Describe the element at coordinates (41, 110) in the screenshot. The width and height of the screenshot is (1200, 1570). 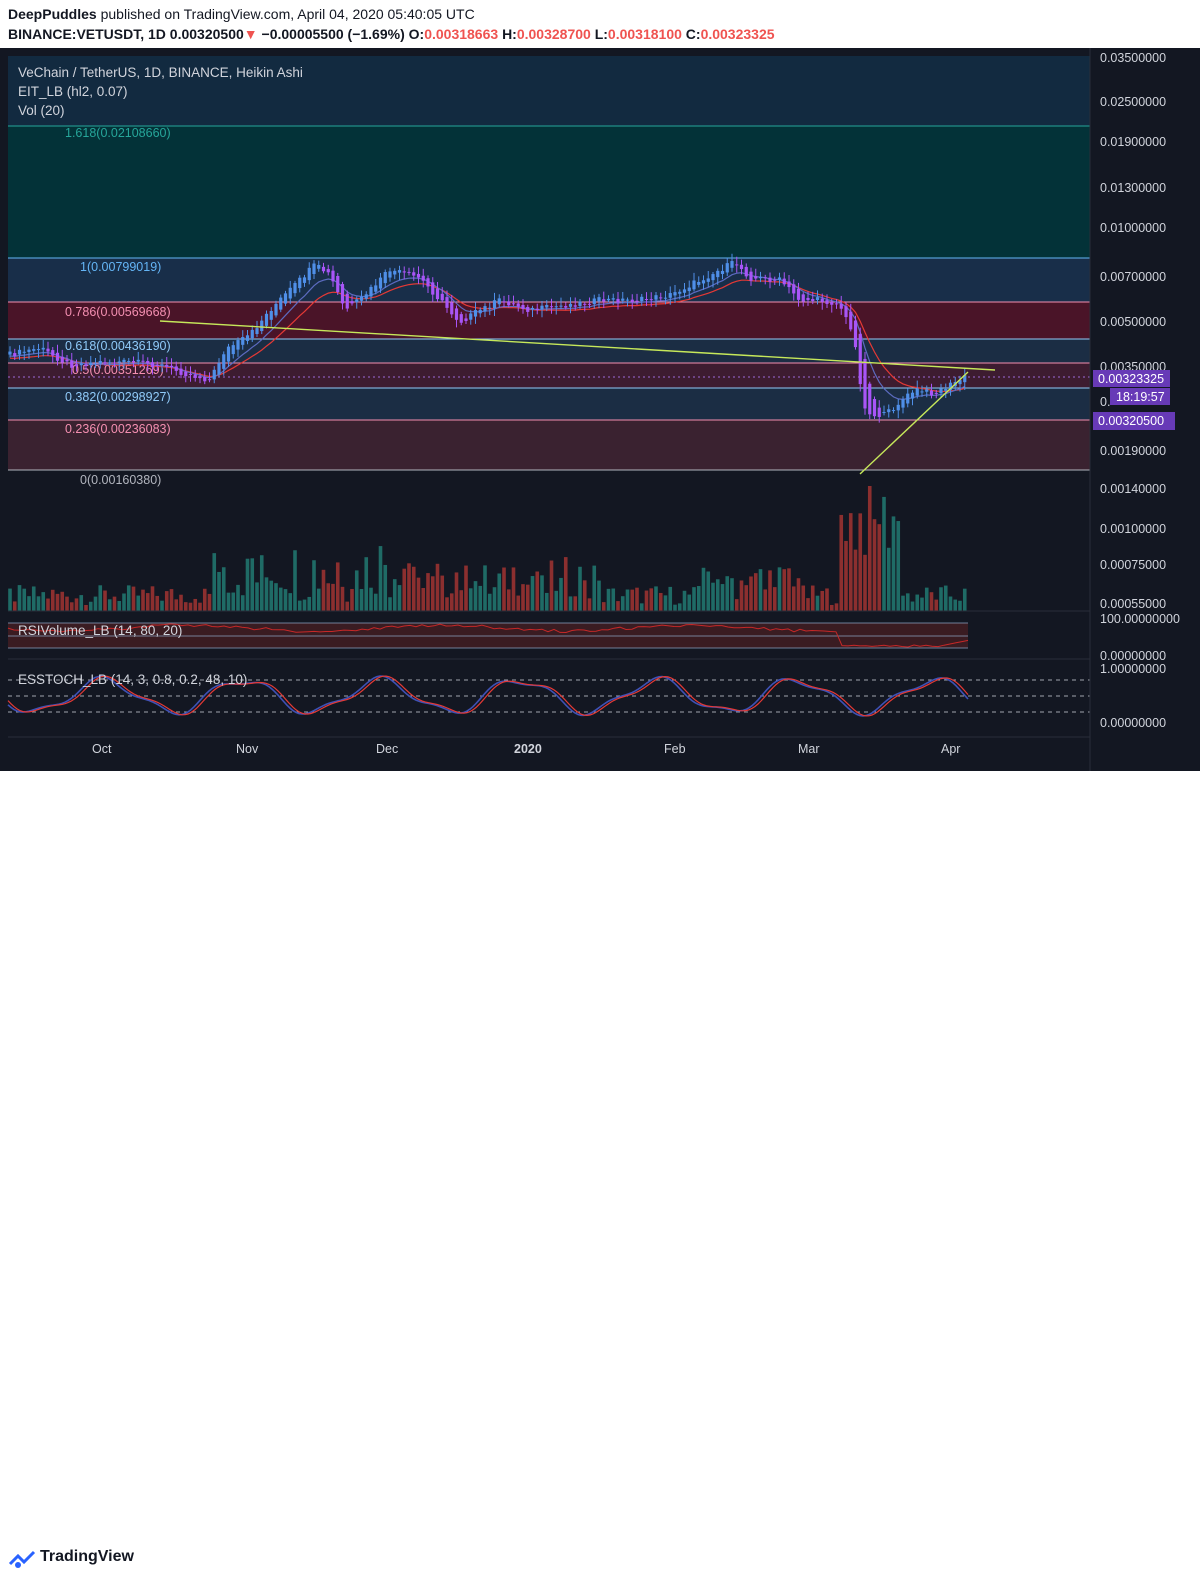
I see `indicator-vol-label: Vol (20)` at that location.